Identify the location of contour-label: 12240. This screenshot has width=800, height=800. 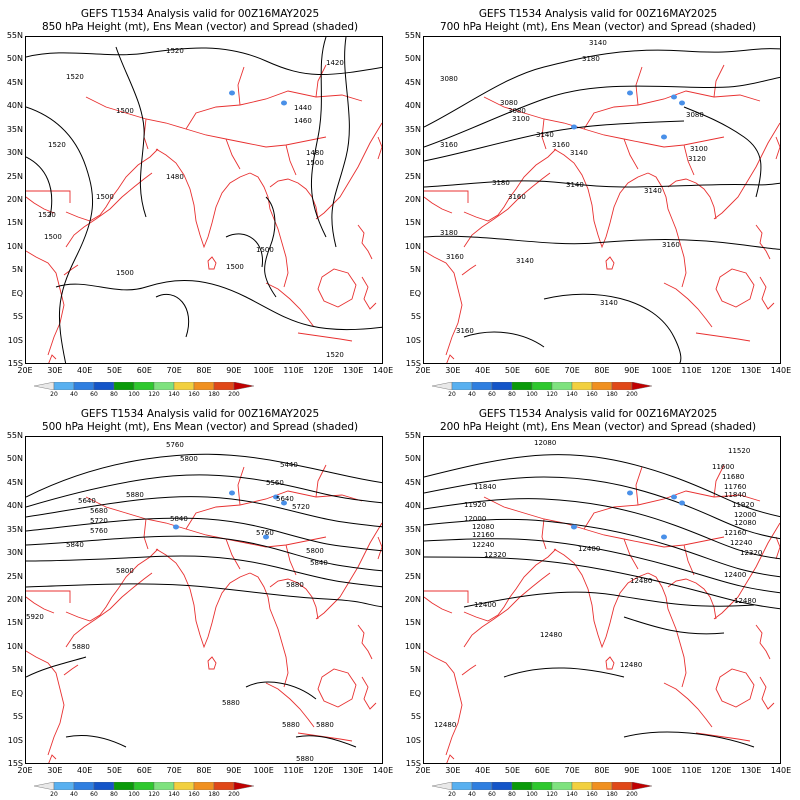
(741, 543).